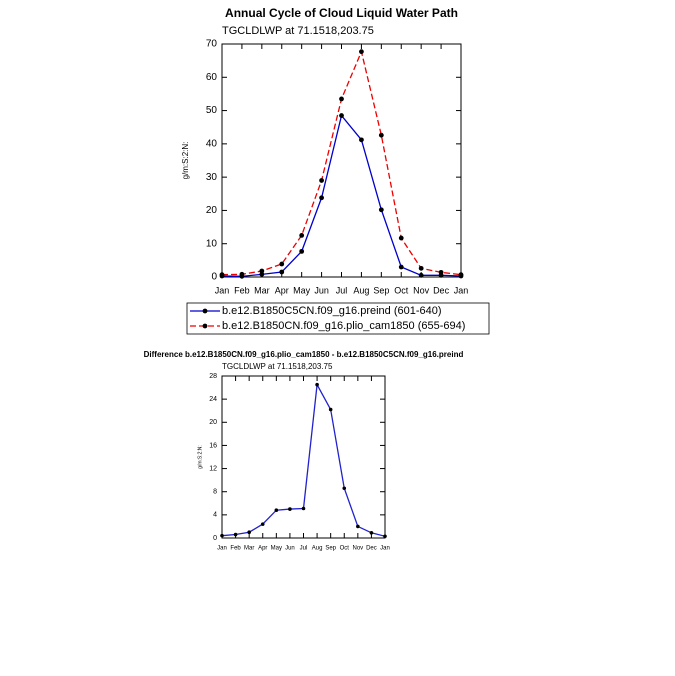 The image size is (675, 676). I want to click on y-tick-label: 10, so click(212, 243).